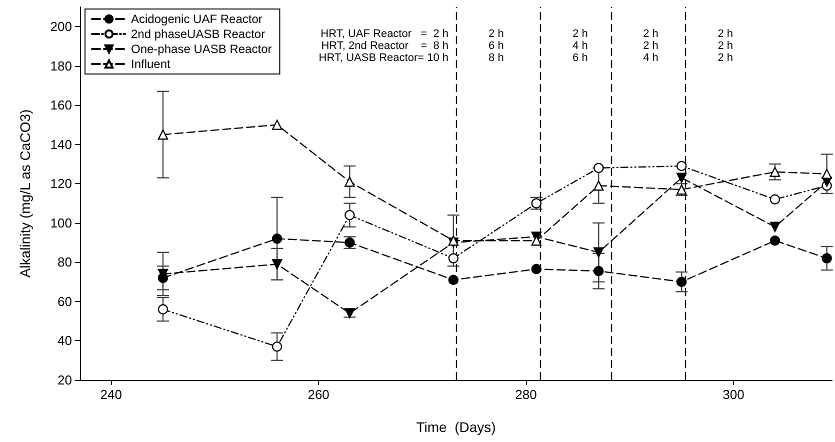 The image size is (835, 442). Describe the element at coordinates (25, 193) in the screenshot. I see `y-axis-title: Alkalinity (mg/L as CaCO3)` at that location.